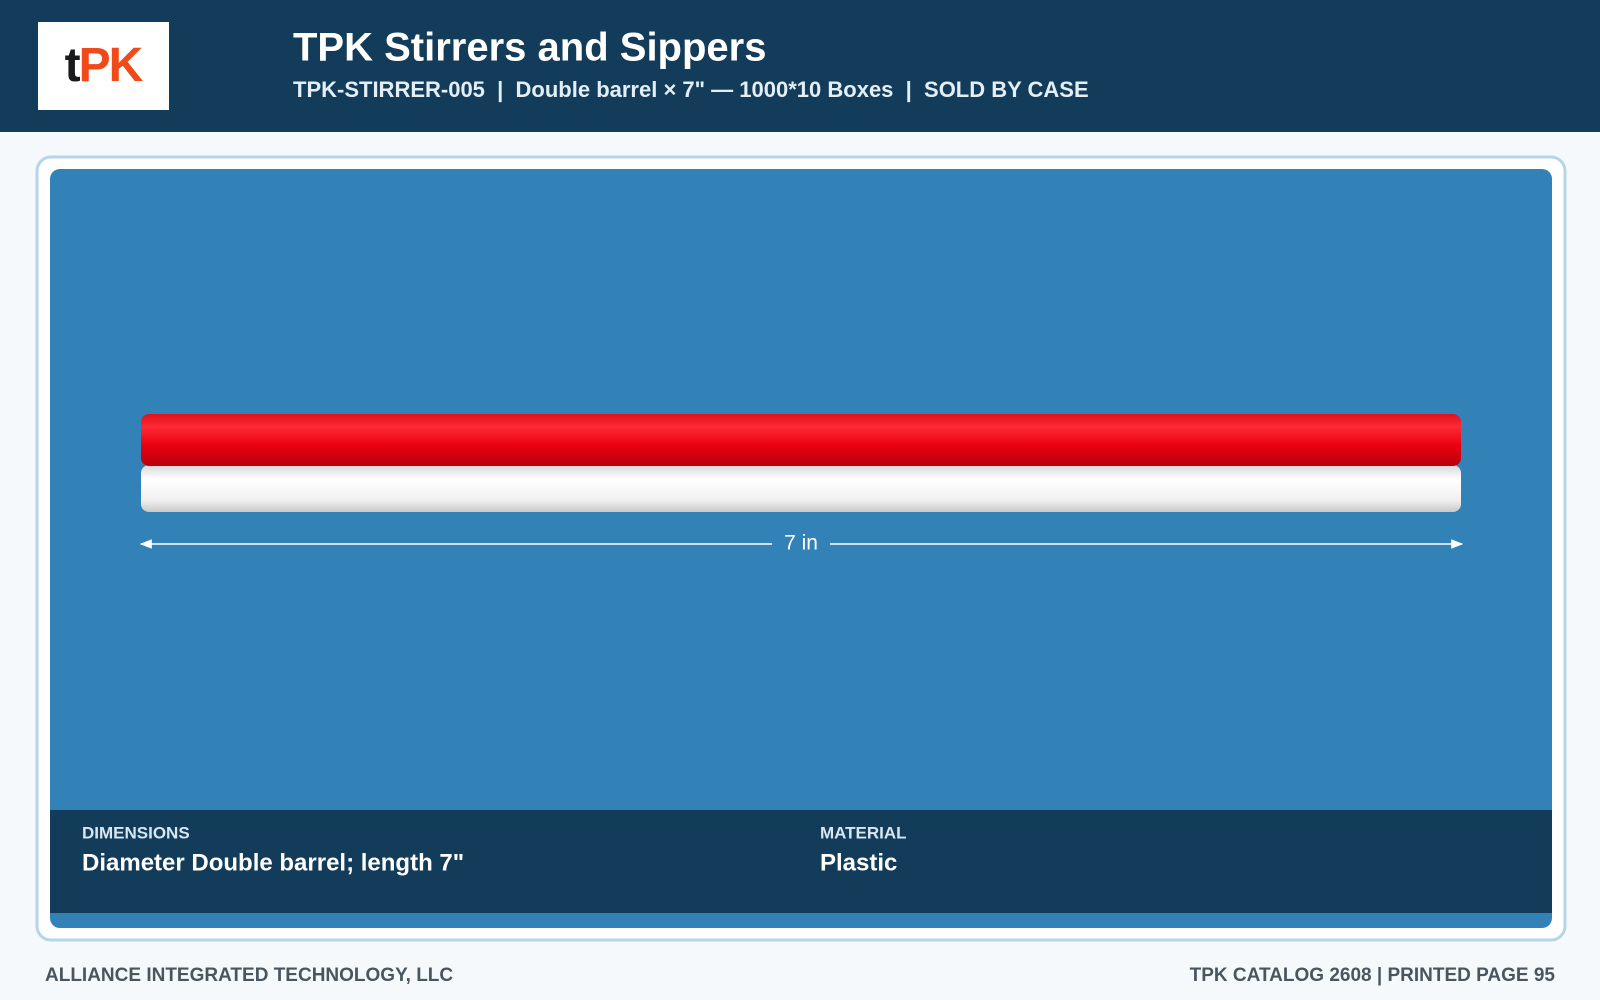  Describe the element at coordinates (863, 832) in the screenshot. I see `spec-label: MATERIAL` at that location.